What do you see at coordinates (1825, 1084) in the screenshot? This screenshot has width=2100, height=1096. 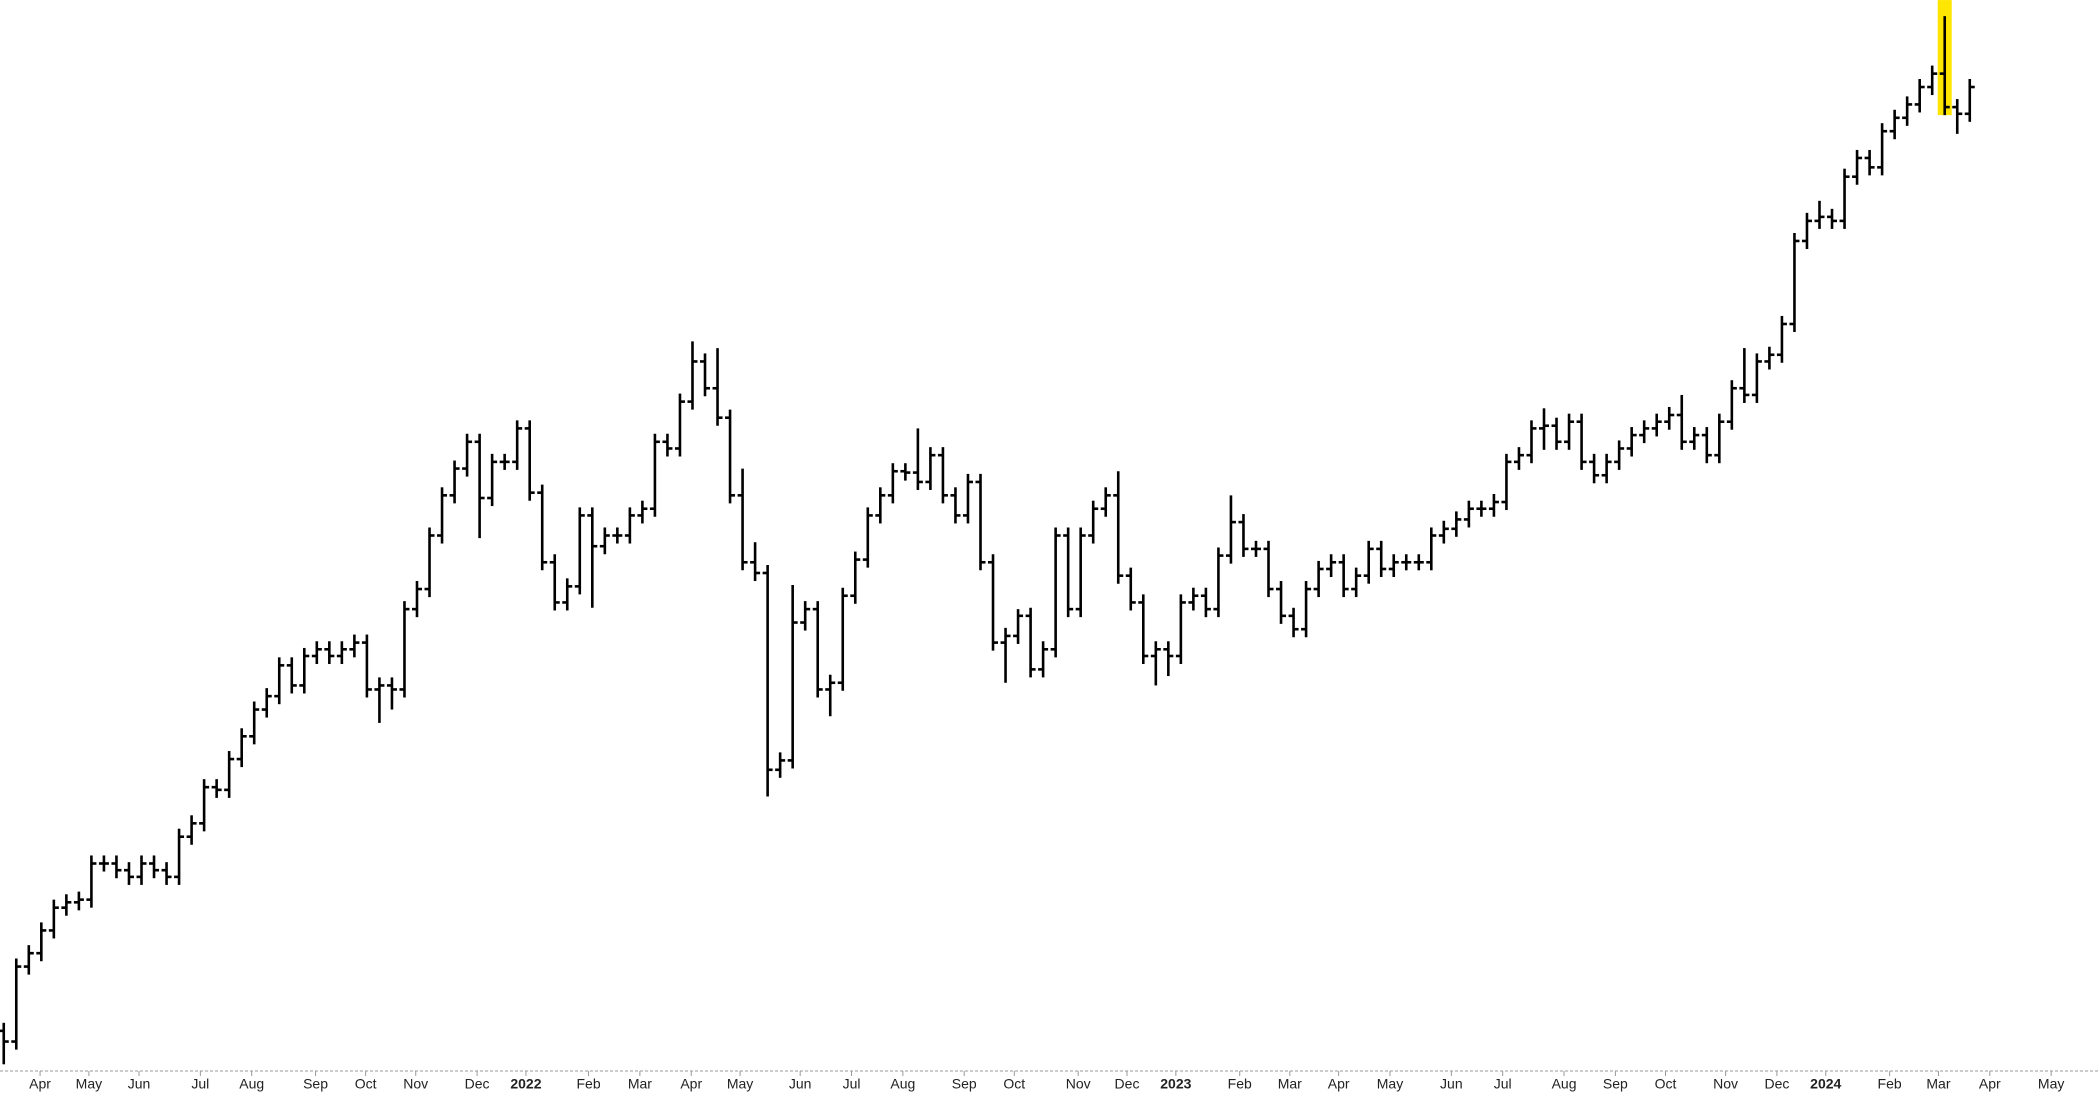 I see `x-tick-label: 2024` at bounding box center [1825, 1084].